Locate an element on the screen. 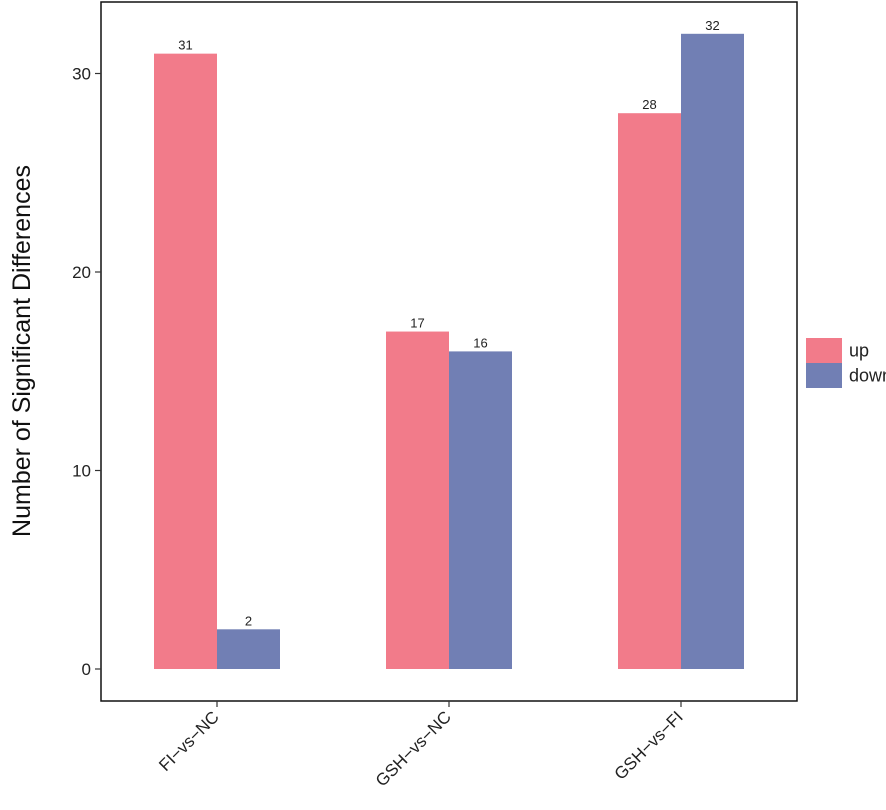 This screenshot has width=886, height=810. bar-value-label: 16 is located at coordinates (480, 342).